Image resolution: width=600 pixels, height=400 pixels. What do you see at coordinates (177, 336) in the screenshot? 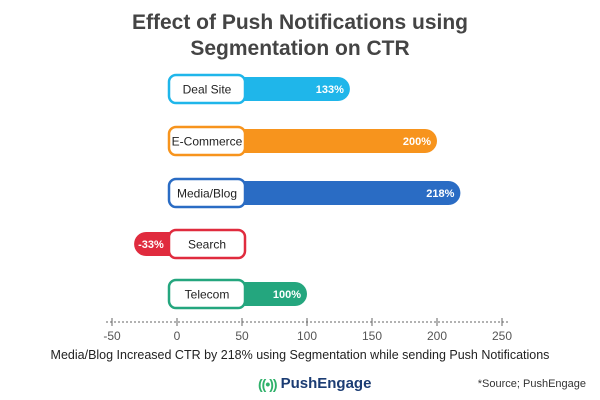
I see `x-tick-label: 0` at bounding box center [177, 336].